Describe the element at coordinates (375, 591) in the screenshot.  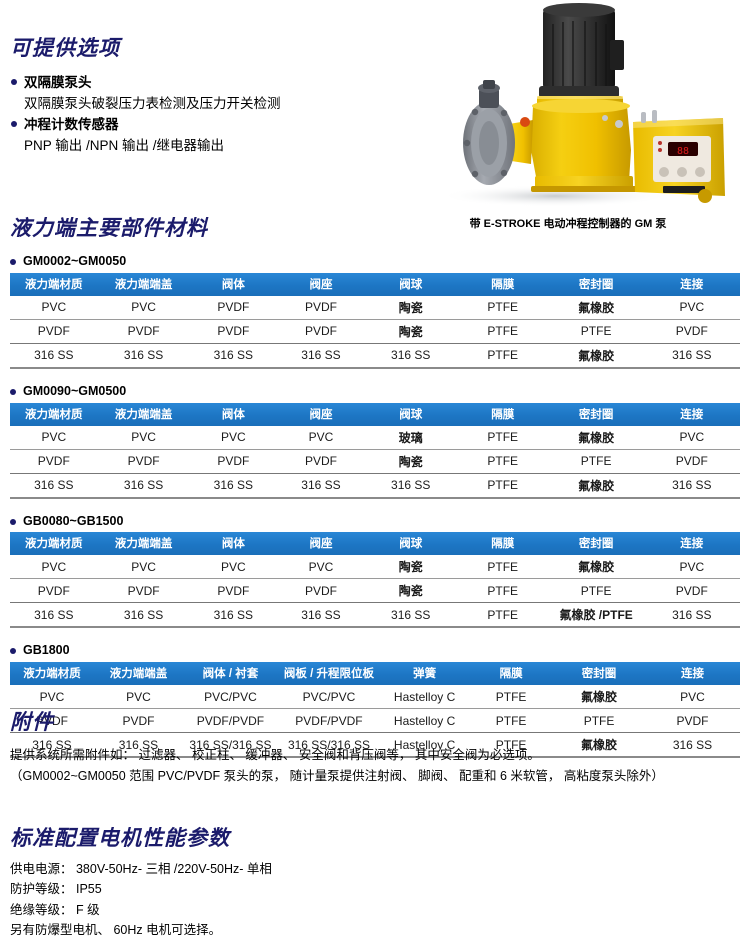
I see `table-row: PVDF PVDF PVDF PVDF 陶瓷 PTFE PTFE PVDF` at that location.